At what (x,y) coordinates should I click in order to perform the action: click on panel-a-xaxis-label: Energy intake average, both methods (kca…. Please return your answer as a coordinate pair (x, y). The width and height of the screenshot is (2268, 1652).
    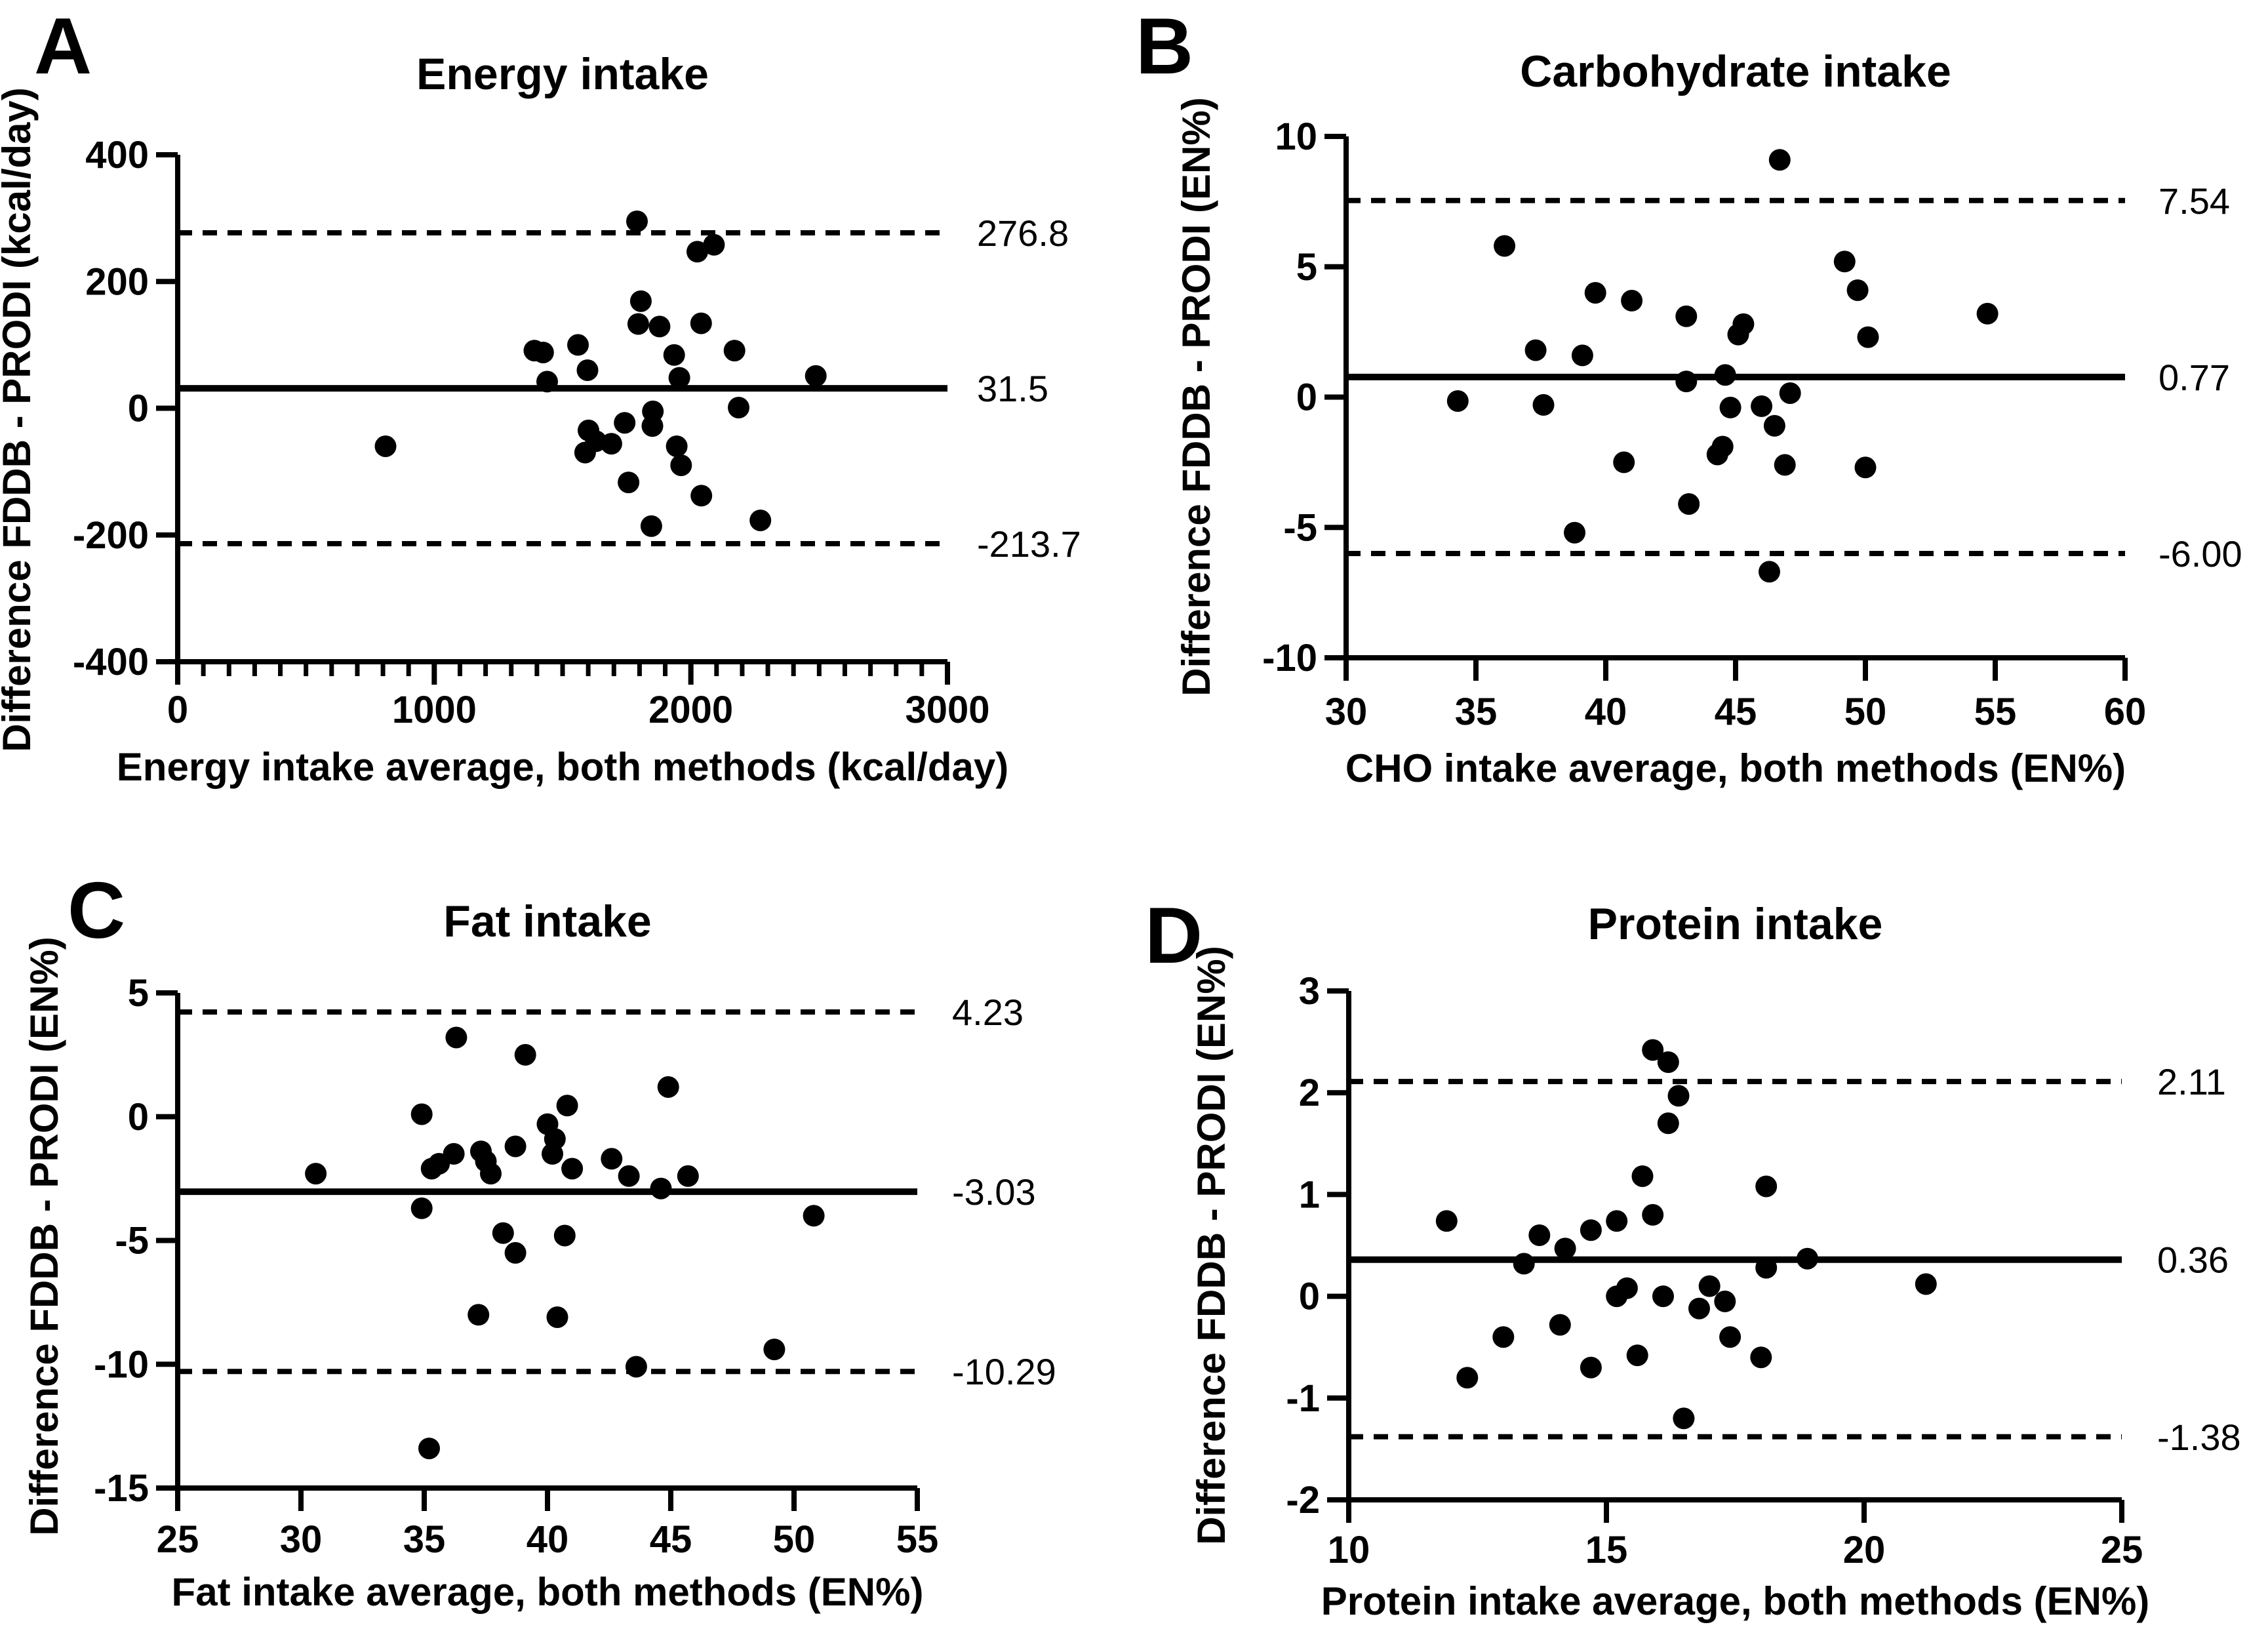
    Looking at the image, I should click on (562, 767).